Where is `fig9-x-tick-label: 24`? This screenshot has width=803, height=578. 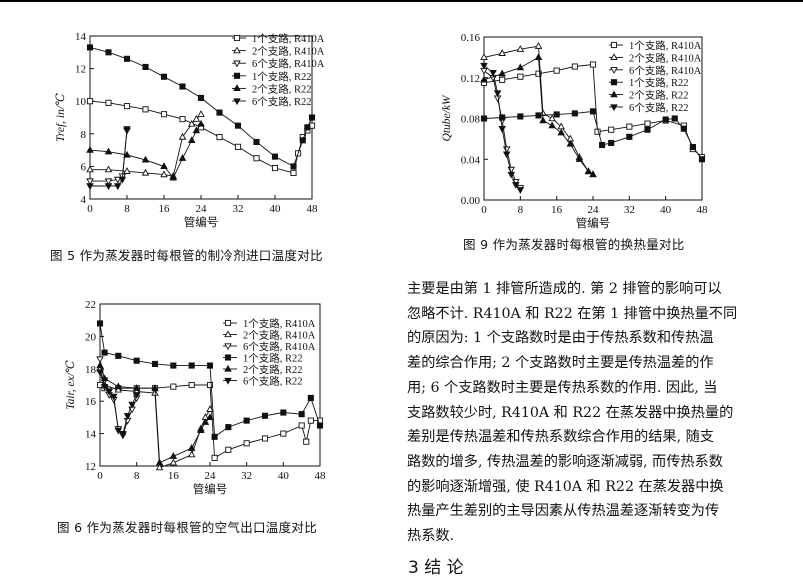 fig9-x-tick-label: 24 is located at coordinates (594, 210).